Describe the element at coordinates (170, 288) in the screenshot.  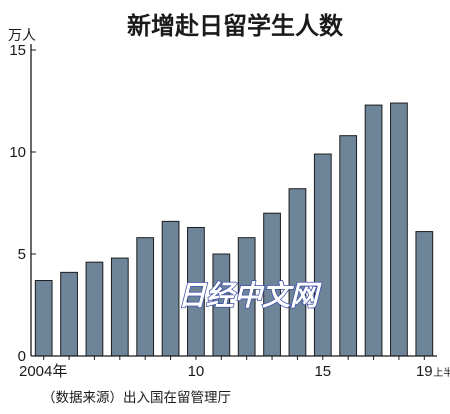
I see `bar-2009` at that location.